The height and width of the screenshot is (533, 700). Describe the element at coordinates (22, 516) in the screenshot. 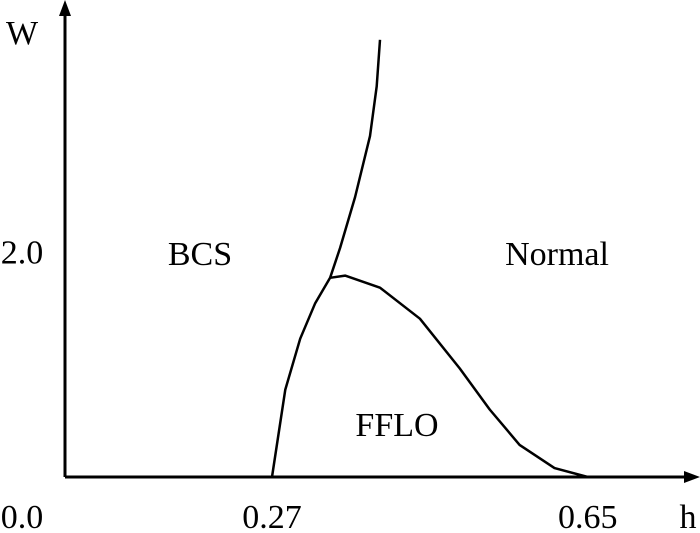

I see `origin-label: 0.0` at that location.